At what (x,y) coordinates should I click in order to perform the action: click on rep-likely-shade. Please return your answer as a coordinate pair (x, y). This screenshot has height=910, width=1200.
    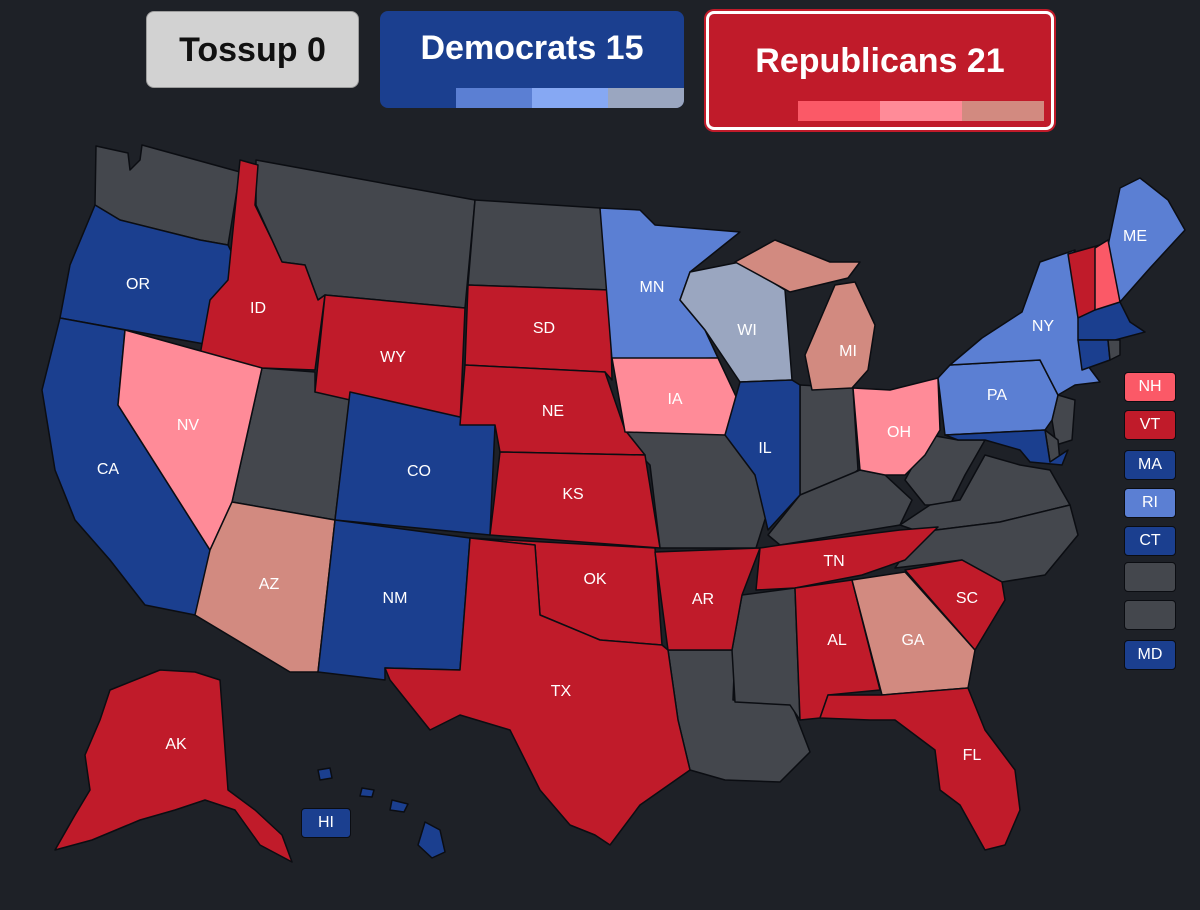
    Looking at the image, I should click on (839, 111).